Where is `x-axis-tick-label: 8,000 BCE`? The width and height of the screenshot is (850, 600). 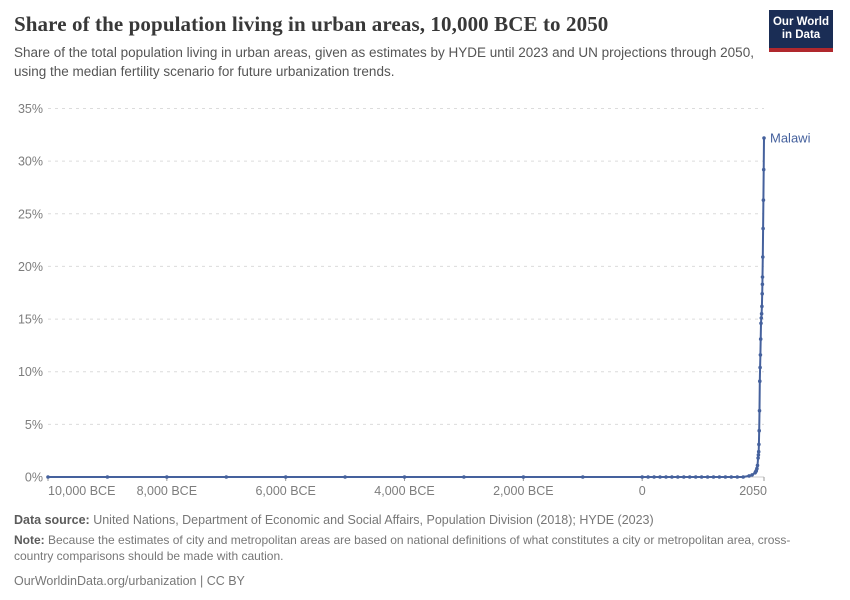
x-axis-tick-label: 8,000 BCE is located at coordinates (167, 491).